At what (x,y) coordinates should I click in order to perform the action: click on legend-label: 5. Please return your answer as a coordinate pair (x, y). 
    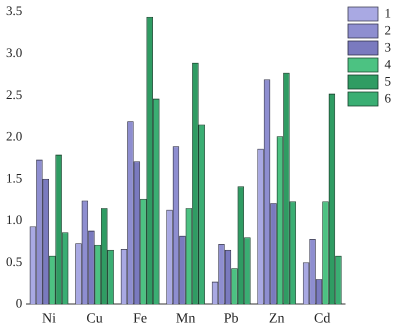
    Looking at the image, I should click on (387, 80).